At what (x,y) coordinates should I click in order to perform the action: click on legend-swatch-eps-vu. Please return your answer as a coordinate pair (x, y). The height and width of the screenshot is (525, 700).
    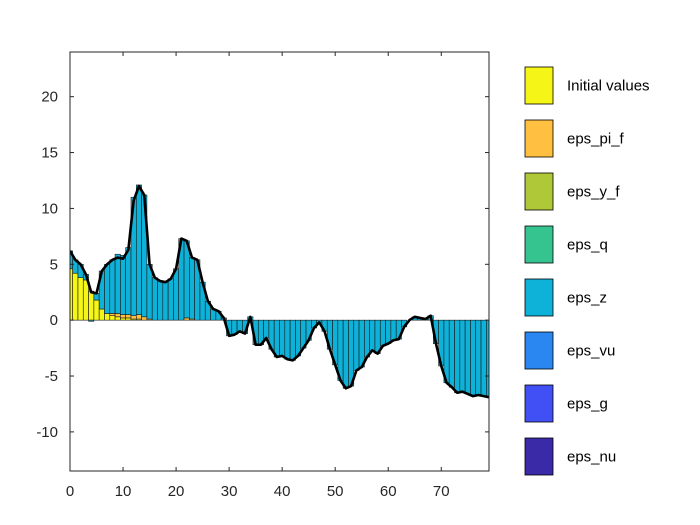
    Looking at the image, I should click on (539, 350).